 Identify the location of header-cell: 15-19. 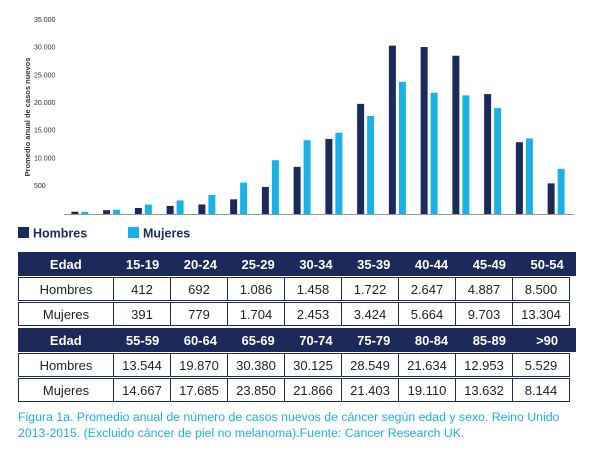
(142, 264).